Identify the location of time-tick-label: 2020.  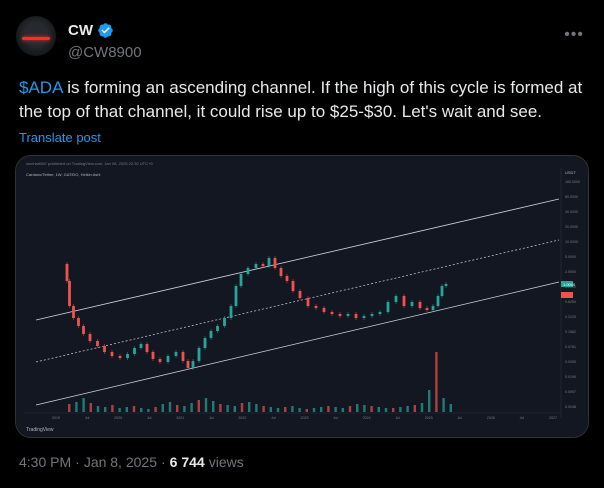
(118, 418).